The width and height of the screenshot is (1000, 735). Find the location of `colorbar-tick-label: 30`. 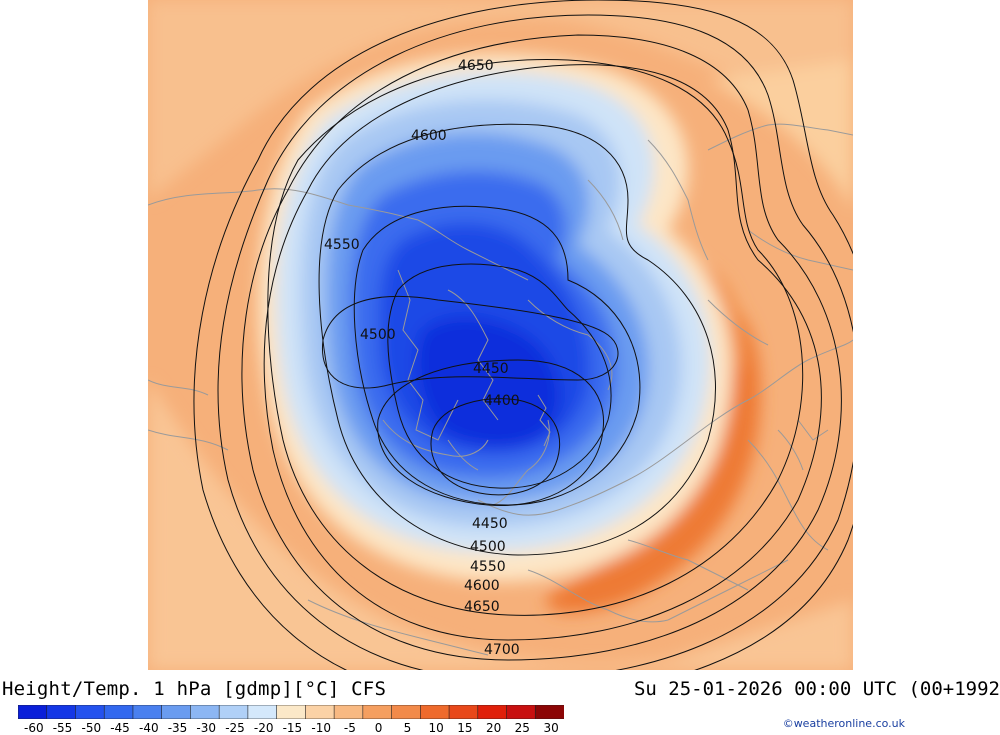

colorbar-tick-label: 30 is located at coordinates (551, 728).